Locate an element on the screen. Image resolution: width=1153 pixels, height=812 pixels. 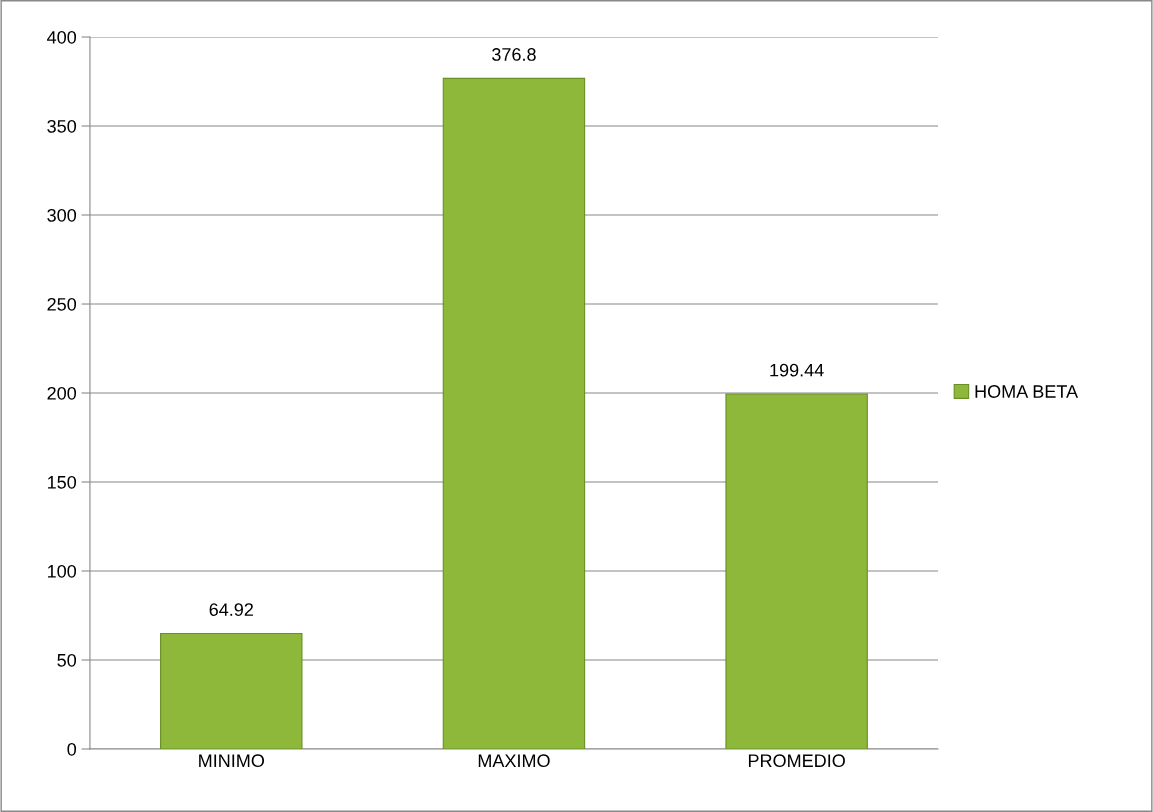
y-tick-label: 200 is located at coordinates (62, 393).